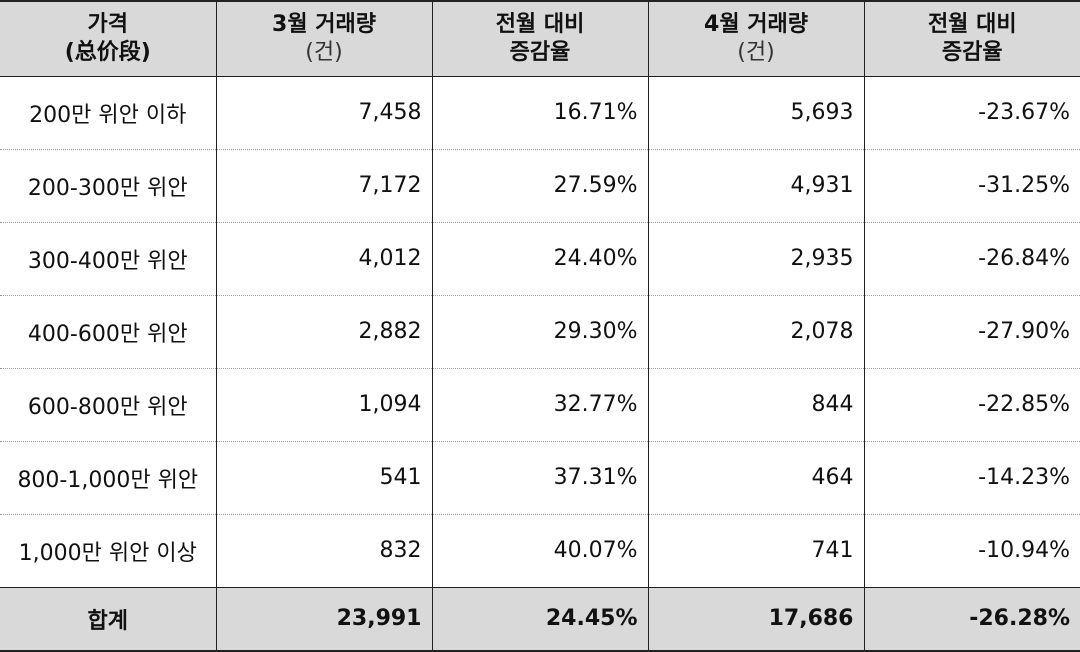 The image size is (1080, 652). I want to click on march-change-cell: 16.71%, so click(539, 113).